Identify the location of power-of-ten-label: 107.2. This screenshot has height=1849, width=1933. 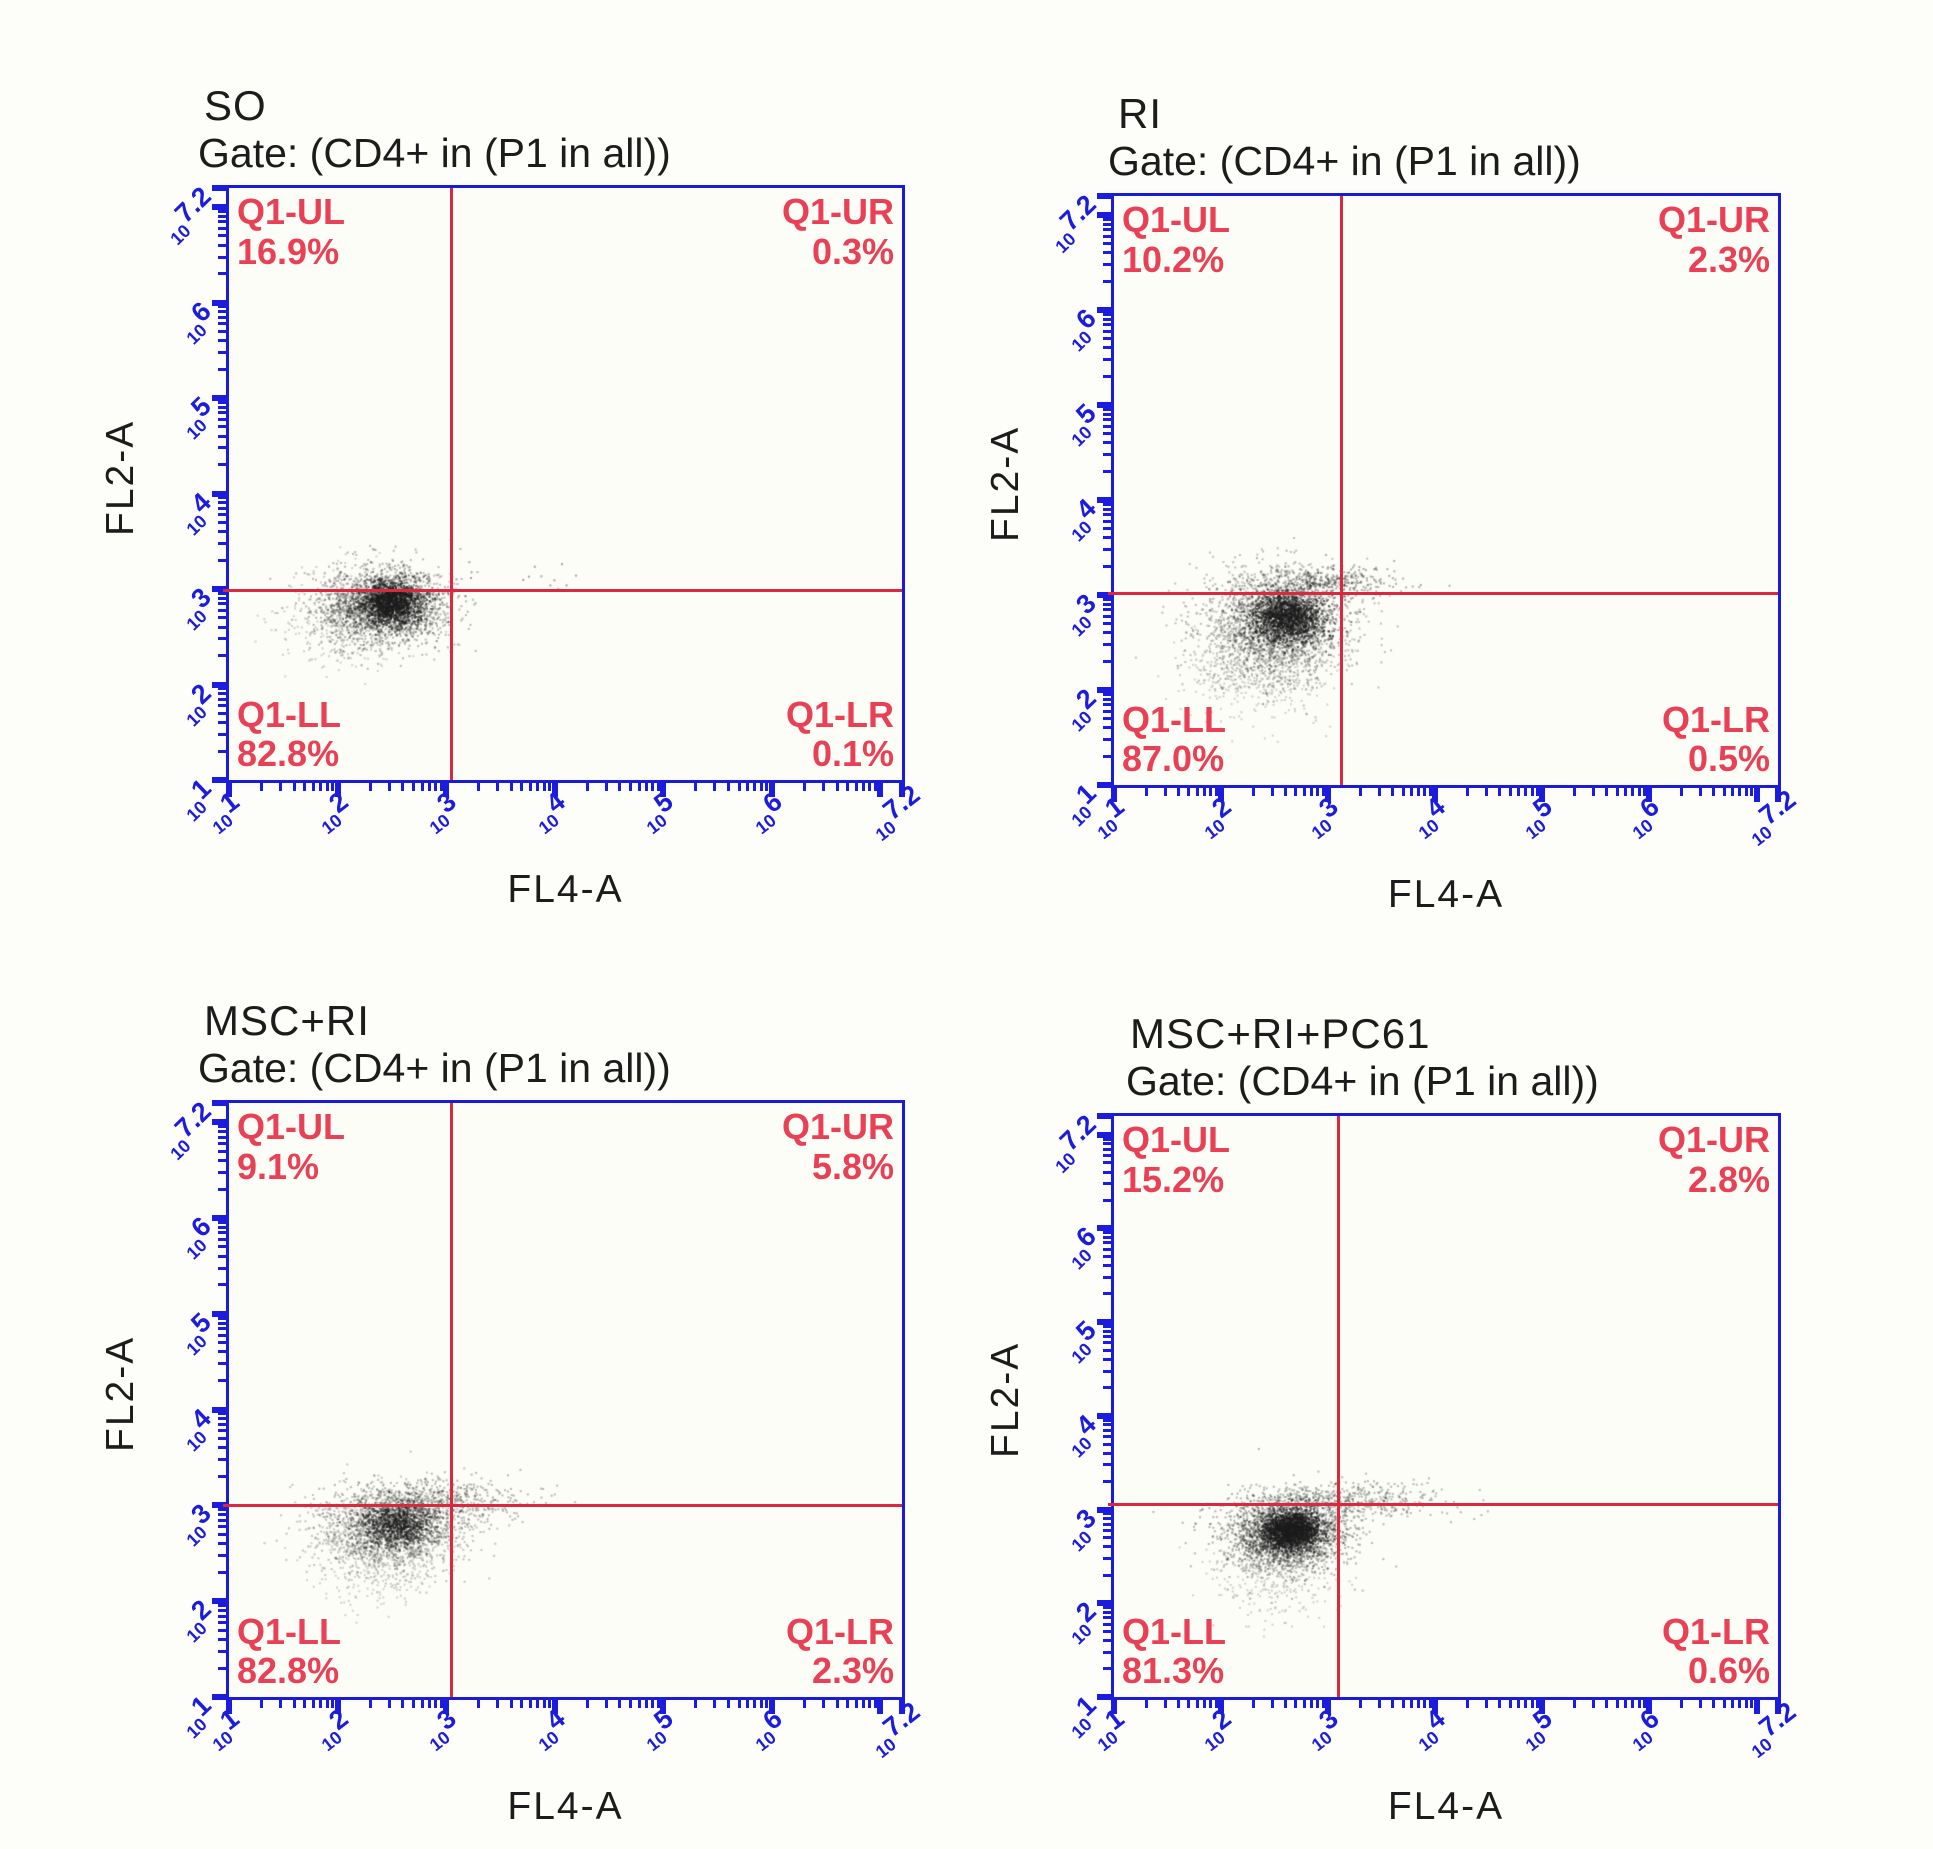
(1076, 1142).